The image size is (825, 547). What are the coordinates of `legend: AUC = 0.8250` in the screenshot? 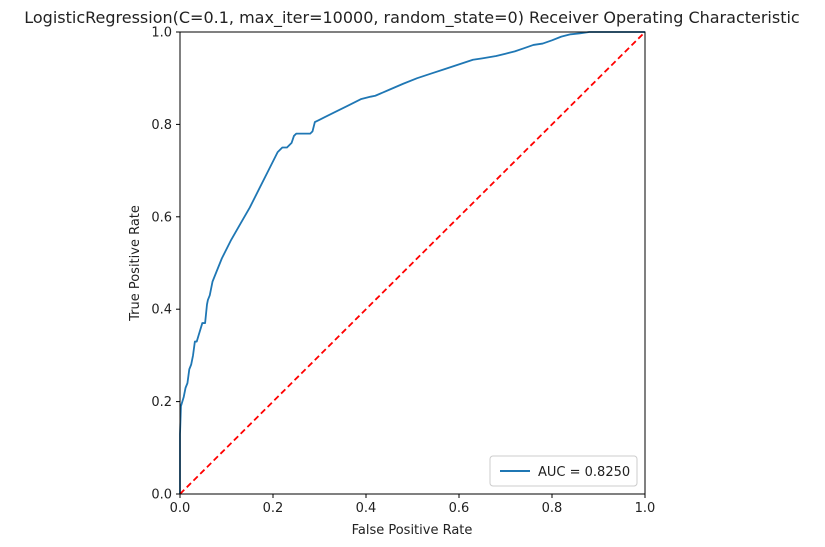 It's located at (563, 471).